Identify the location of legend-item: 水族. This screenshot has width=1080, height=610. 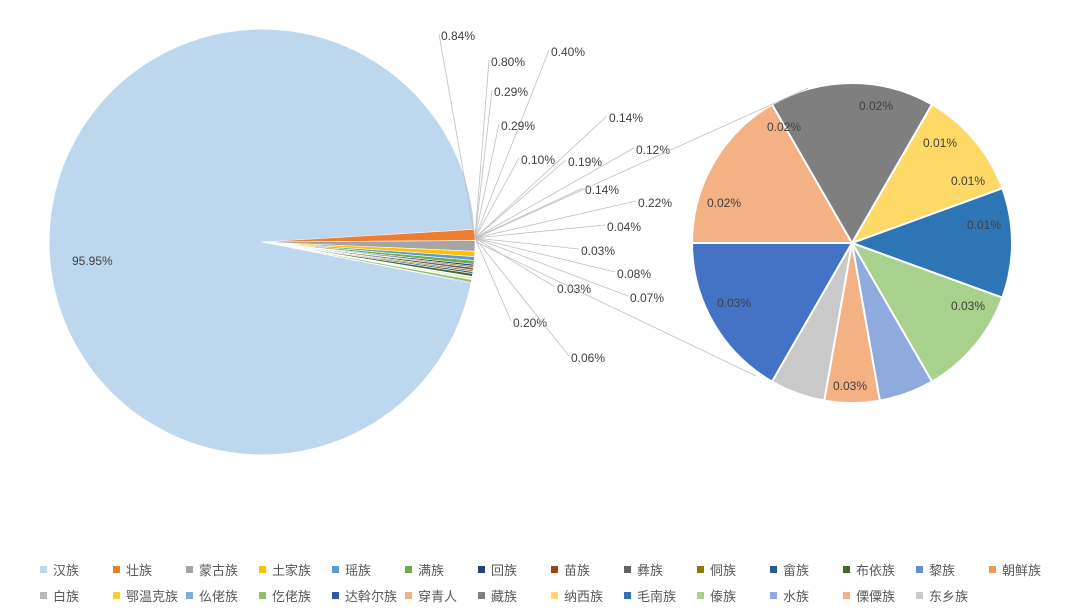
(806, 595).